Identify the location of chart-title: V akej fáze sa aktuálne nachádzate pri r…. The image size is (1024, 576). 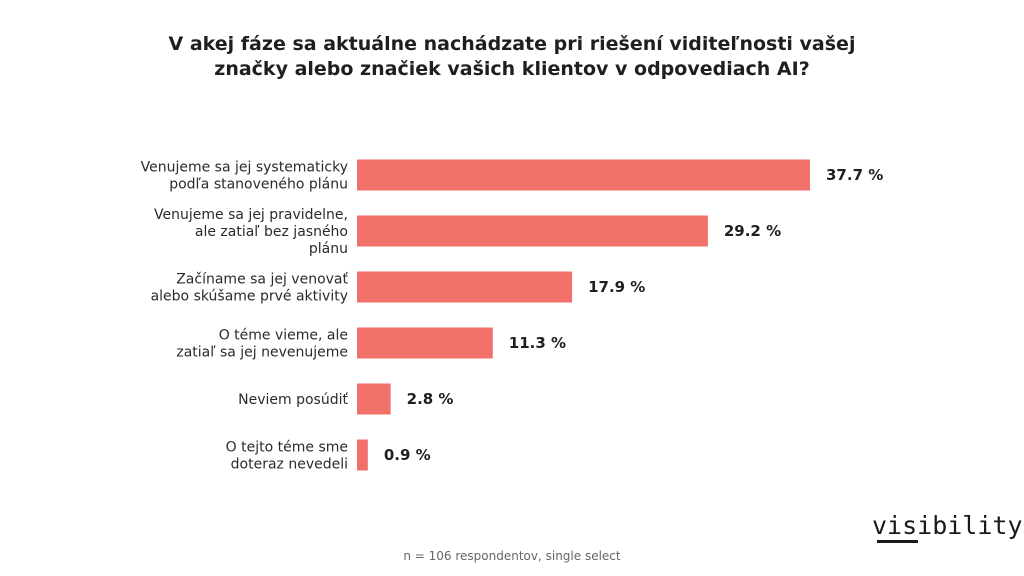
(512, 57).